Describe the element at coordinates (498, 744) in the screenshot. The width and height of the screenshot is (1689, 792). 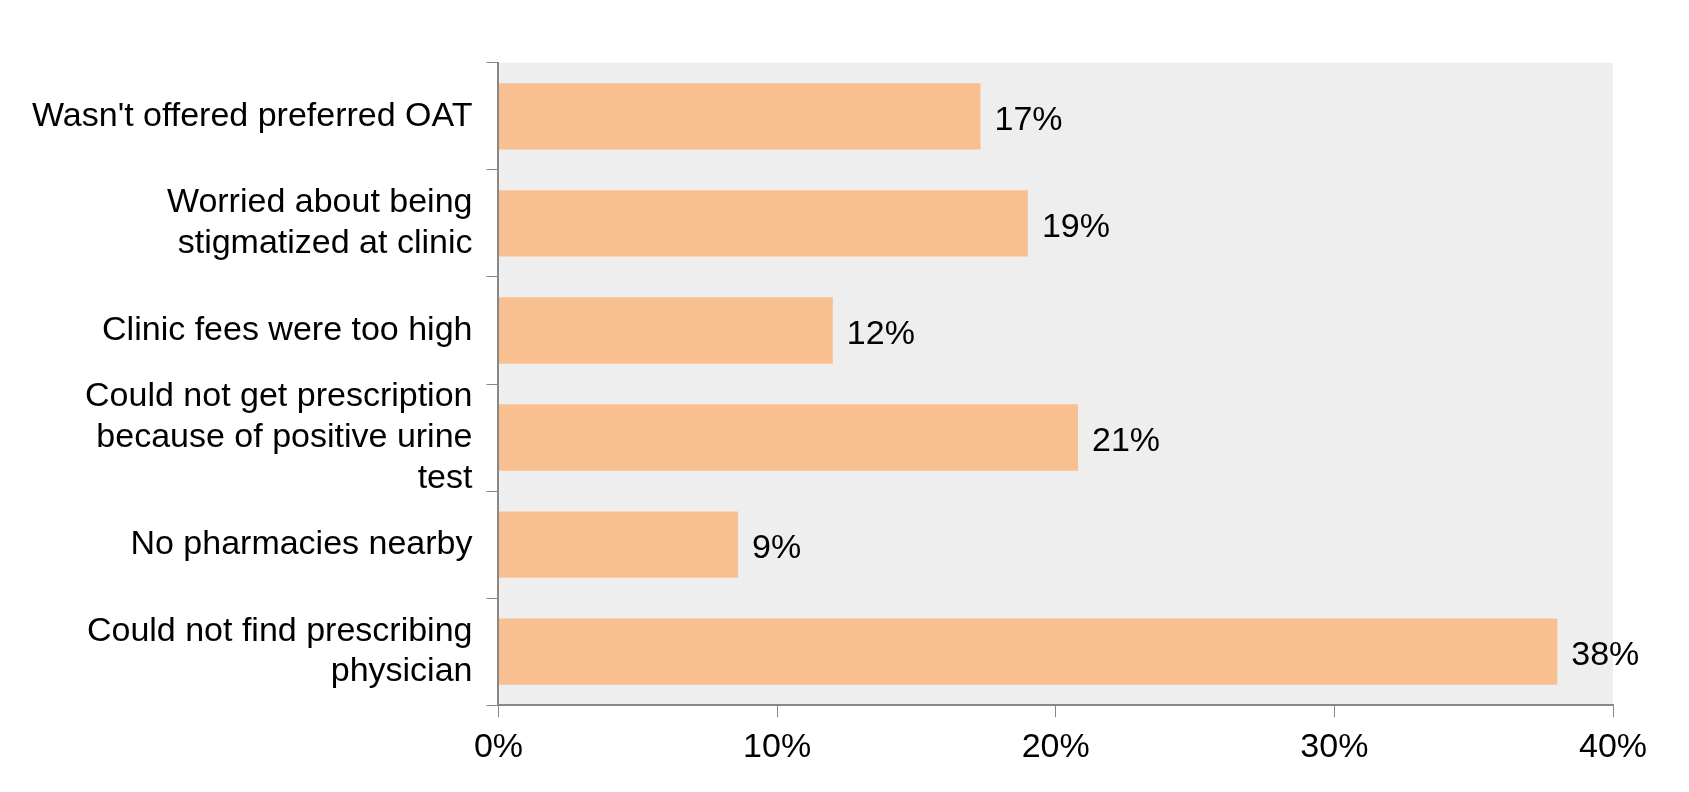
I see `x-tick-label: 0%` at that location.